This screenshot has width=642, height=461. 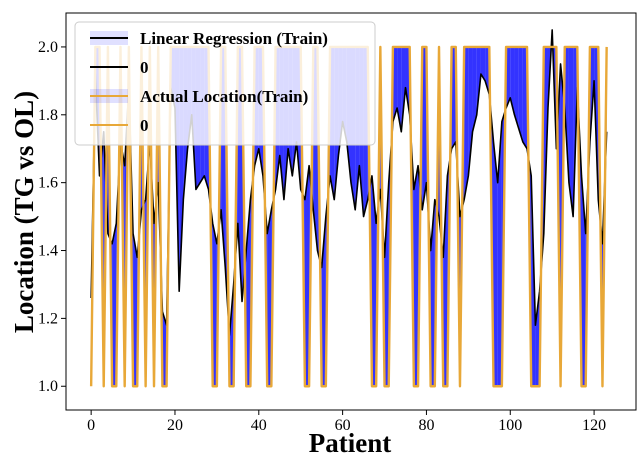 What do you see at coordinates (48, 115) in the screenshot?
I see `y-tick-label: 1.8` at bounding box center [48, 115].